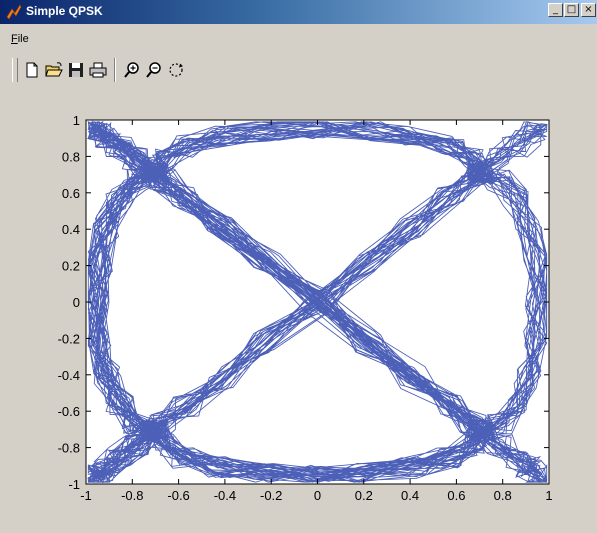  I want to click on save-disk-icon, so click(76, 70).